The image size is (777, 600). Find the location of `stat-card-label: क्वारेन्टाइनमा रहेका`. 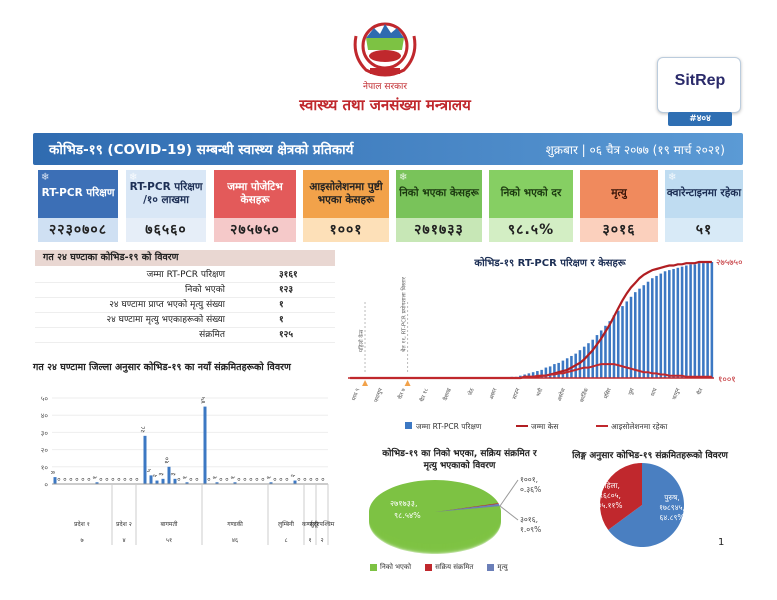

stat-card-label: क्वारेन्टाइनमा रहेका is located at coordinates (704, 194).